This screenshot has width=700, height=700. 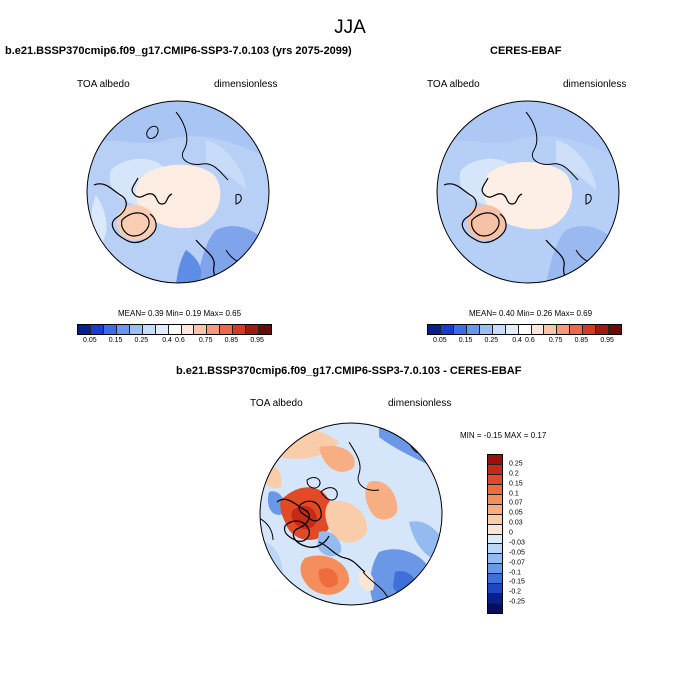 What do you see at coordinates (544, 313) in the screenshot?
I see `panel-2-min-value: 0.26` at bounding box center [544, 313].